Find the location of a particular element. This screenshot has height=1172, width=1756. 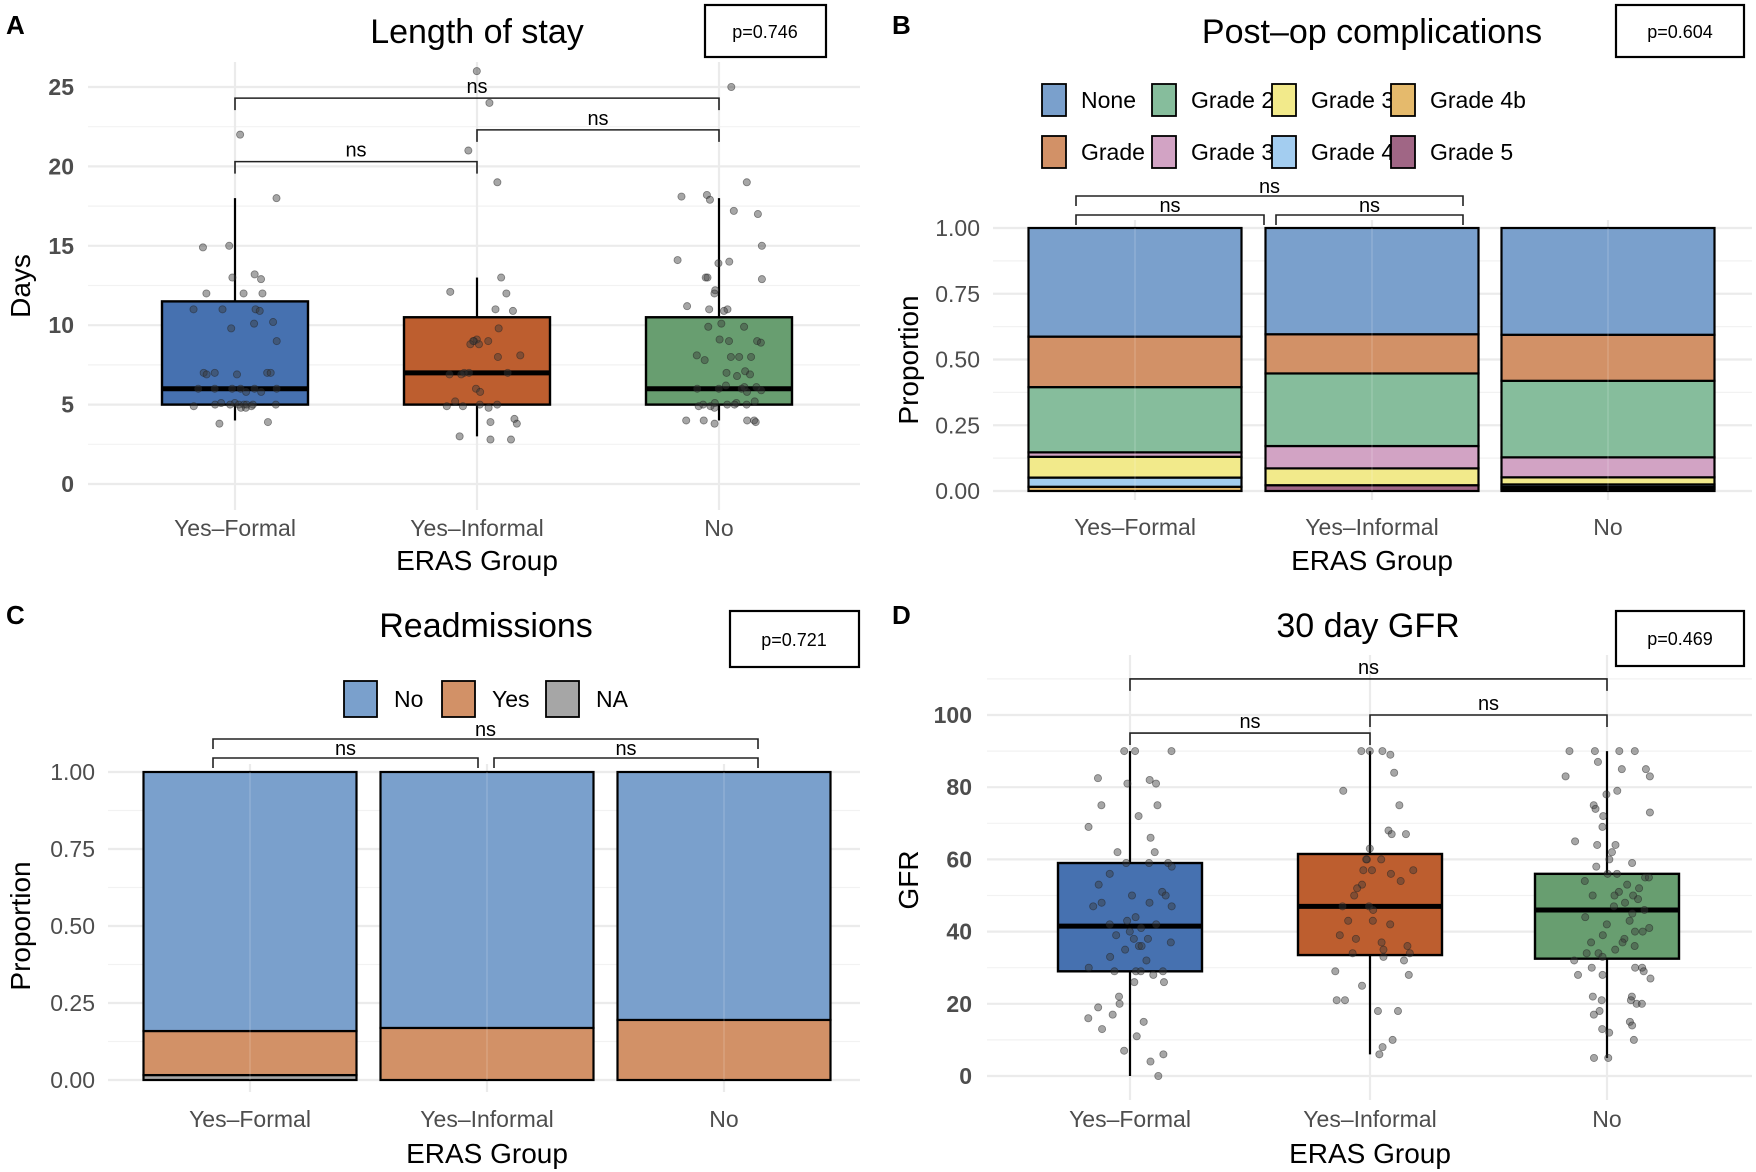

y-tick-label: 0.50 is located at coordinates (72, 926).